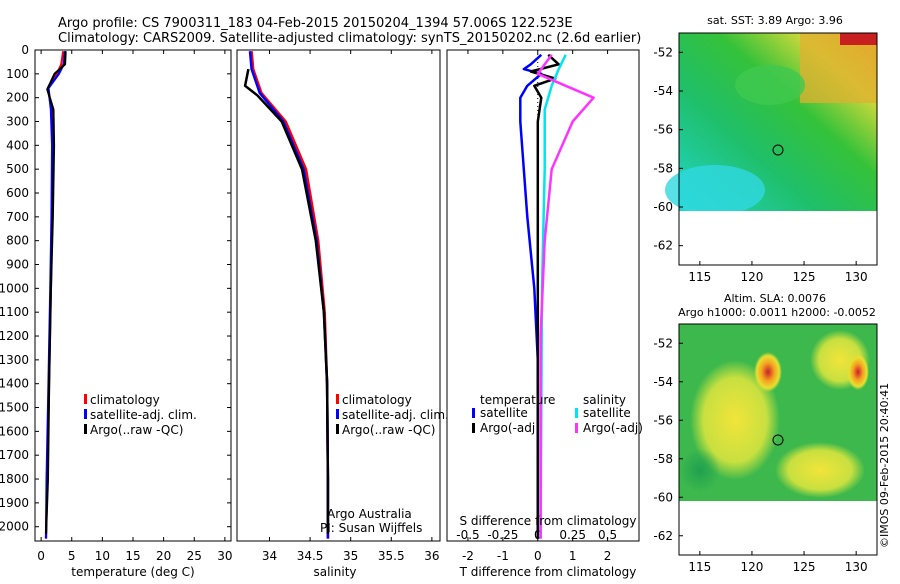 Image resolution: width=900 pixels, height=584 pixels. What do you see at coordinates (85, 399) in the screenshot?
I see `legend-swatch-climatology` at bounding box center [85, 399].